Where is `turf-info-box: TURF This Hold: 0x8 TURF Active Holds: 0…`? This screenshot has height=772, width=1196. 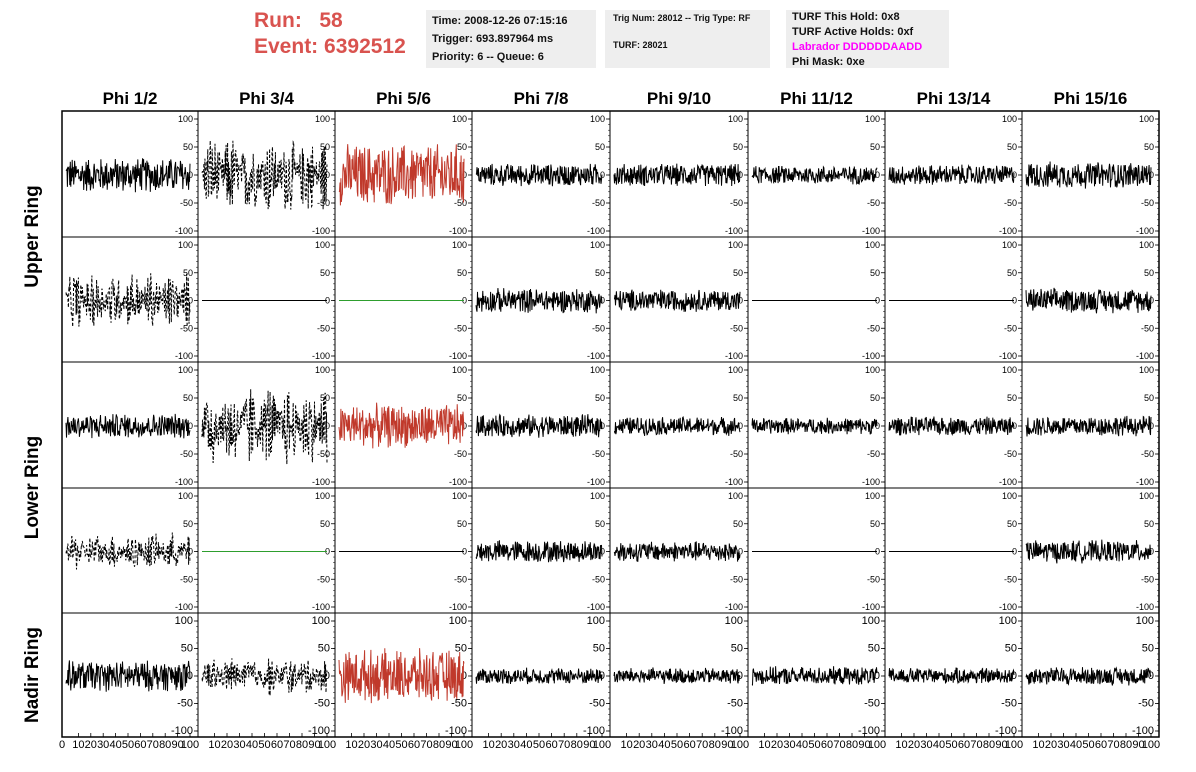 turf-info-box: TURF This Hold: 0x8 TURF Active Holds: 0… is located at coordinates (867, 39).